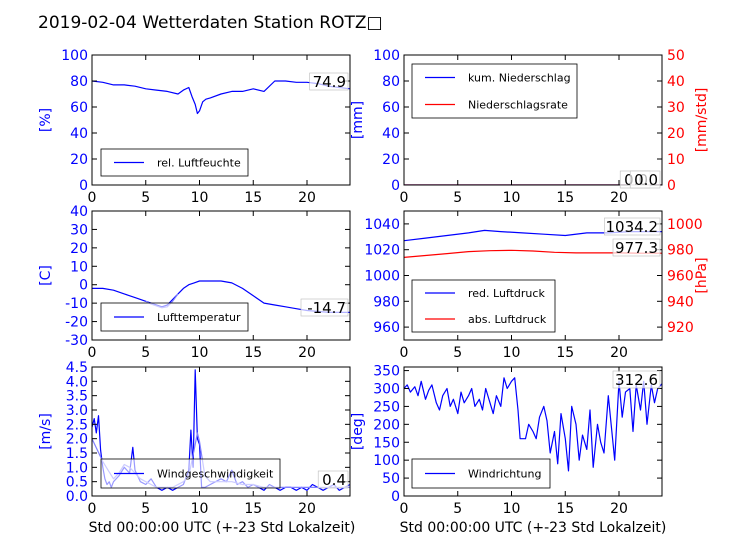 This screenshot has width=736, height=552. What do you see at coordinates (358, 431) in the screenshot?
I see `y-axis-label: [deg]` at bounding box center [358, 431].